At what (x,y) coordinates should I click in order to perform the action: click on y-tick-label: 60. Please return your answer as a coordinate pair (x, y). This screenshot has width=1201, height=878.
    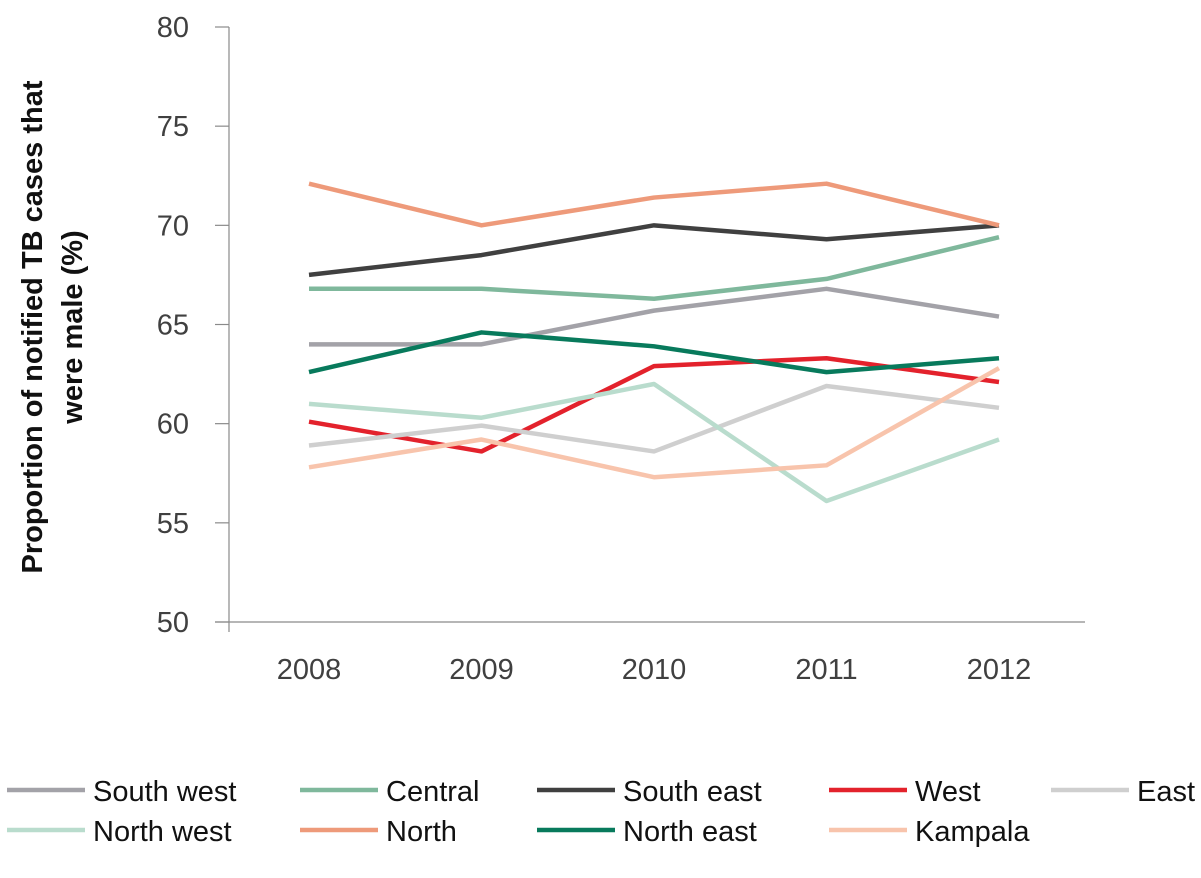
    Looking at the image, I should click on (173, 425).